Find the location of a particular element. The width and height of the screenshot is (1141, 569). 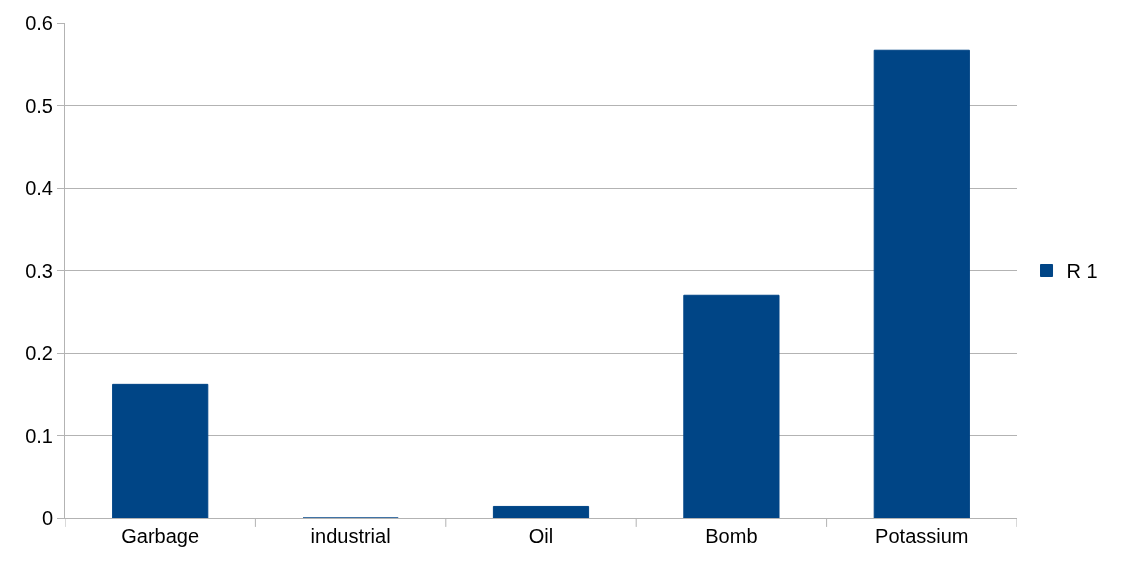

y-tick-label: 0.3 is located at coordinates (39, 270).